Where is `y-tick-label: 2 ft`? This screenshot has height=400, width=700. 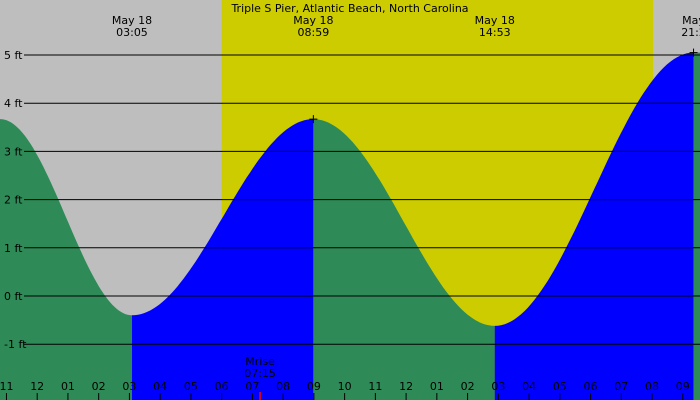
y-tick-label: 2 ft is located at coordinates (13, 200).